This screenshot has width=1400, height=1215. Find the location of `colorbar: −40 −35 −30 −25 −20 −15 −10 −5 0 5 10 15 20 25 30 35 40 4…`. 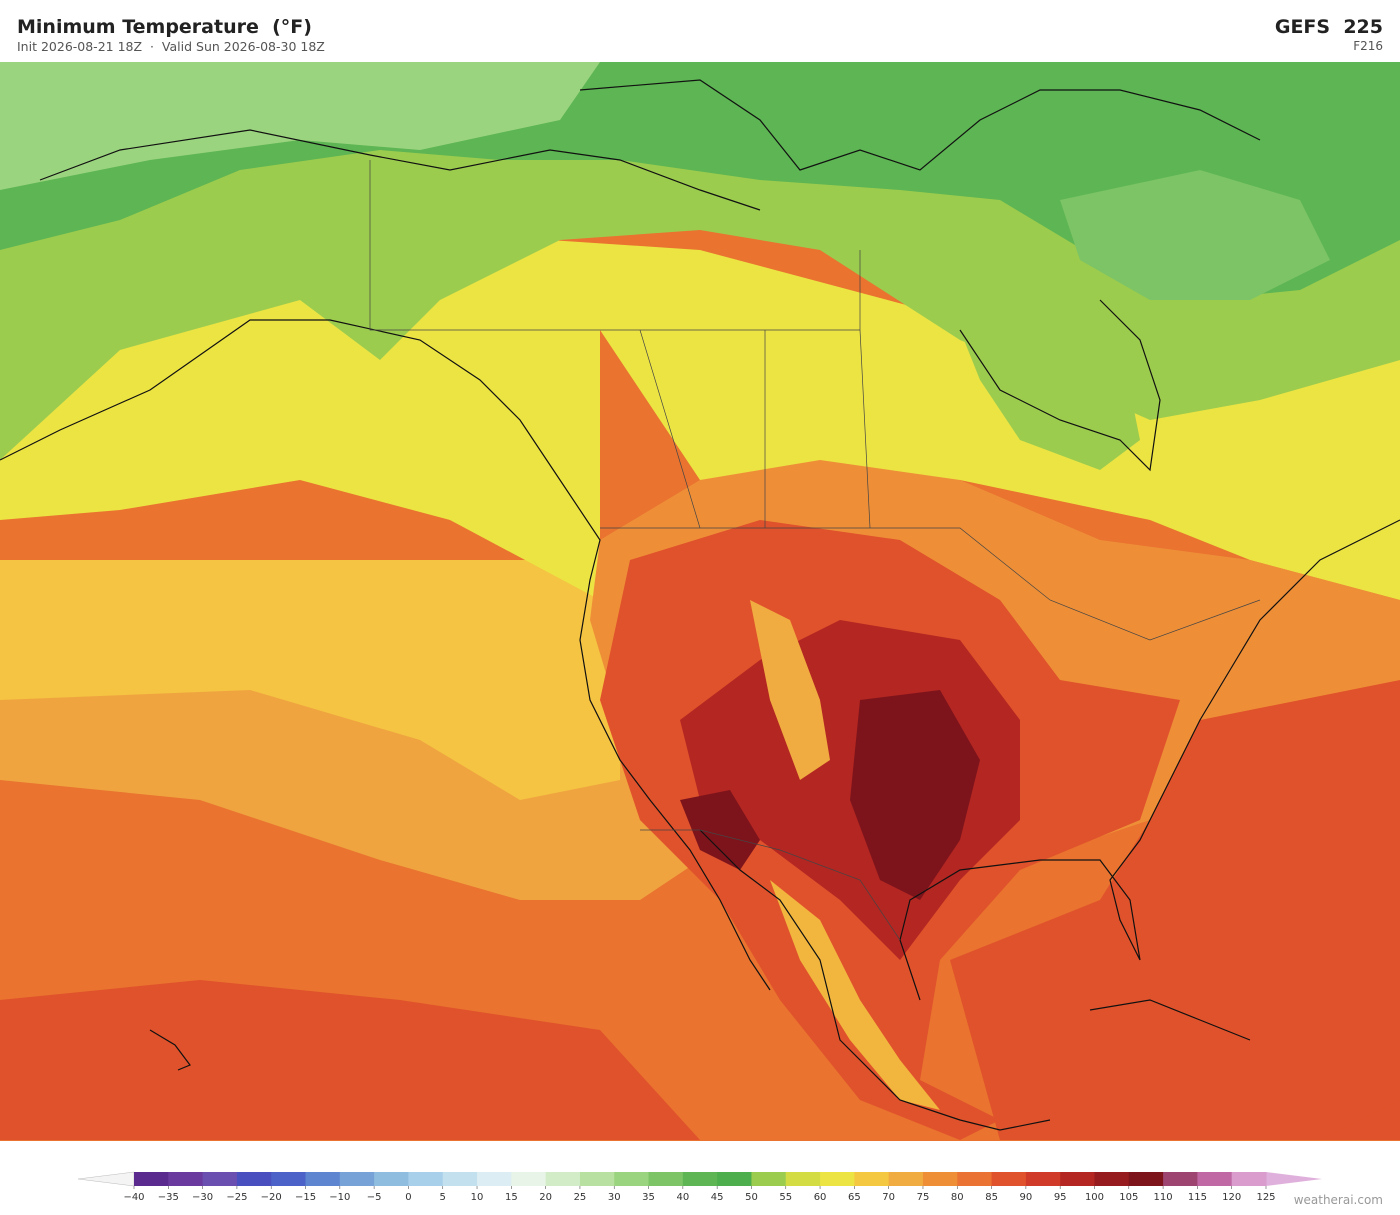

colorbar: −40 −35 −30 −25 −20 −15 −10 −5 0 5 10 15 20 25 30 35 40 4… is located at coordinates (699, 1187).